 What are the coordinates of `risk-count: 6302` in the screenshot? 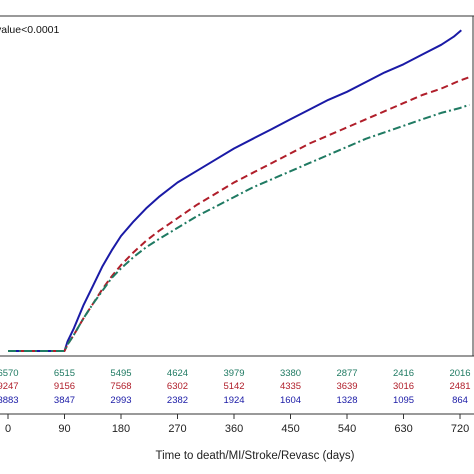 It's located at (177, 386).